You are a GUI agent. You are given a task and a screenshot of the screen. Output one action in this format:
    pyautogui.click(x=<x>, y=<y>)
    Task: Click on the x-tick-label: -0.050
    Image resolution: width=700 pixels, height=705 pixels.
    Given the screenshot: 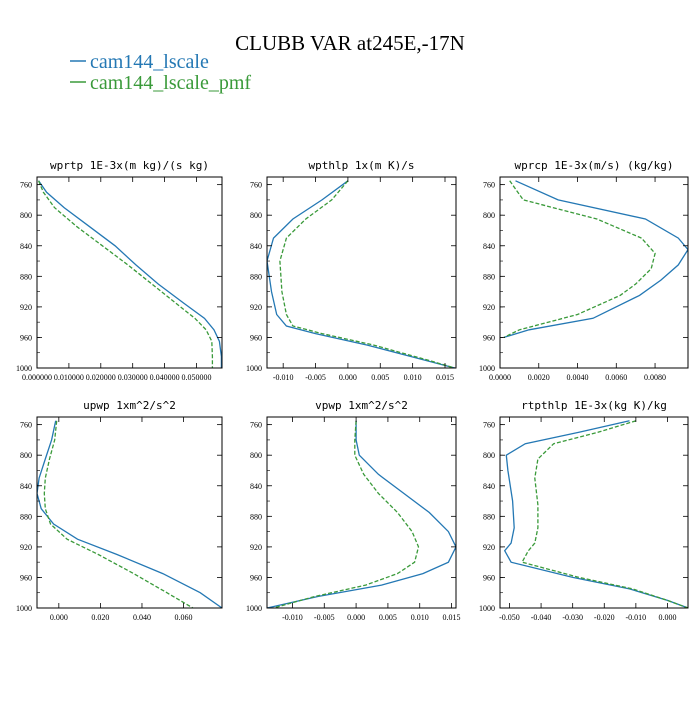 What is the action you would take?
    pyautogui.click(x=509, y=617)
    